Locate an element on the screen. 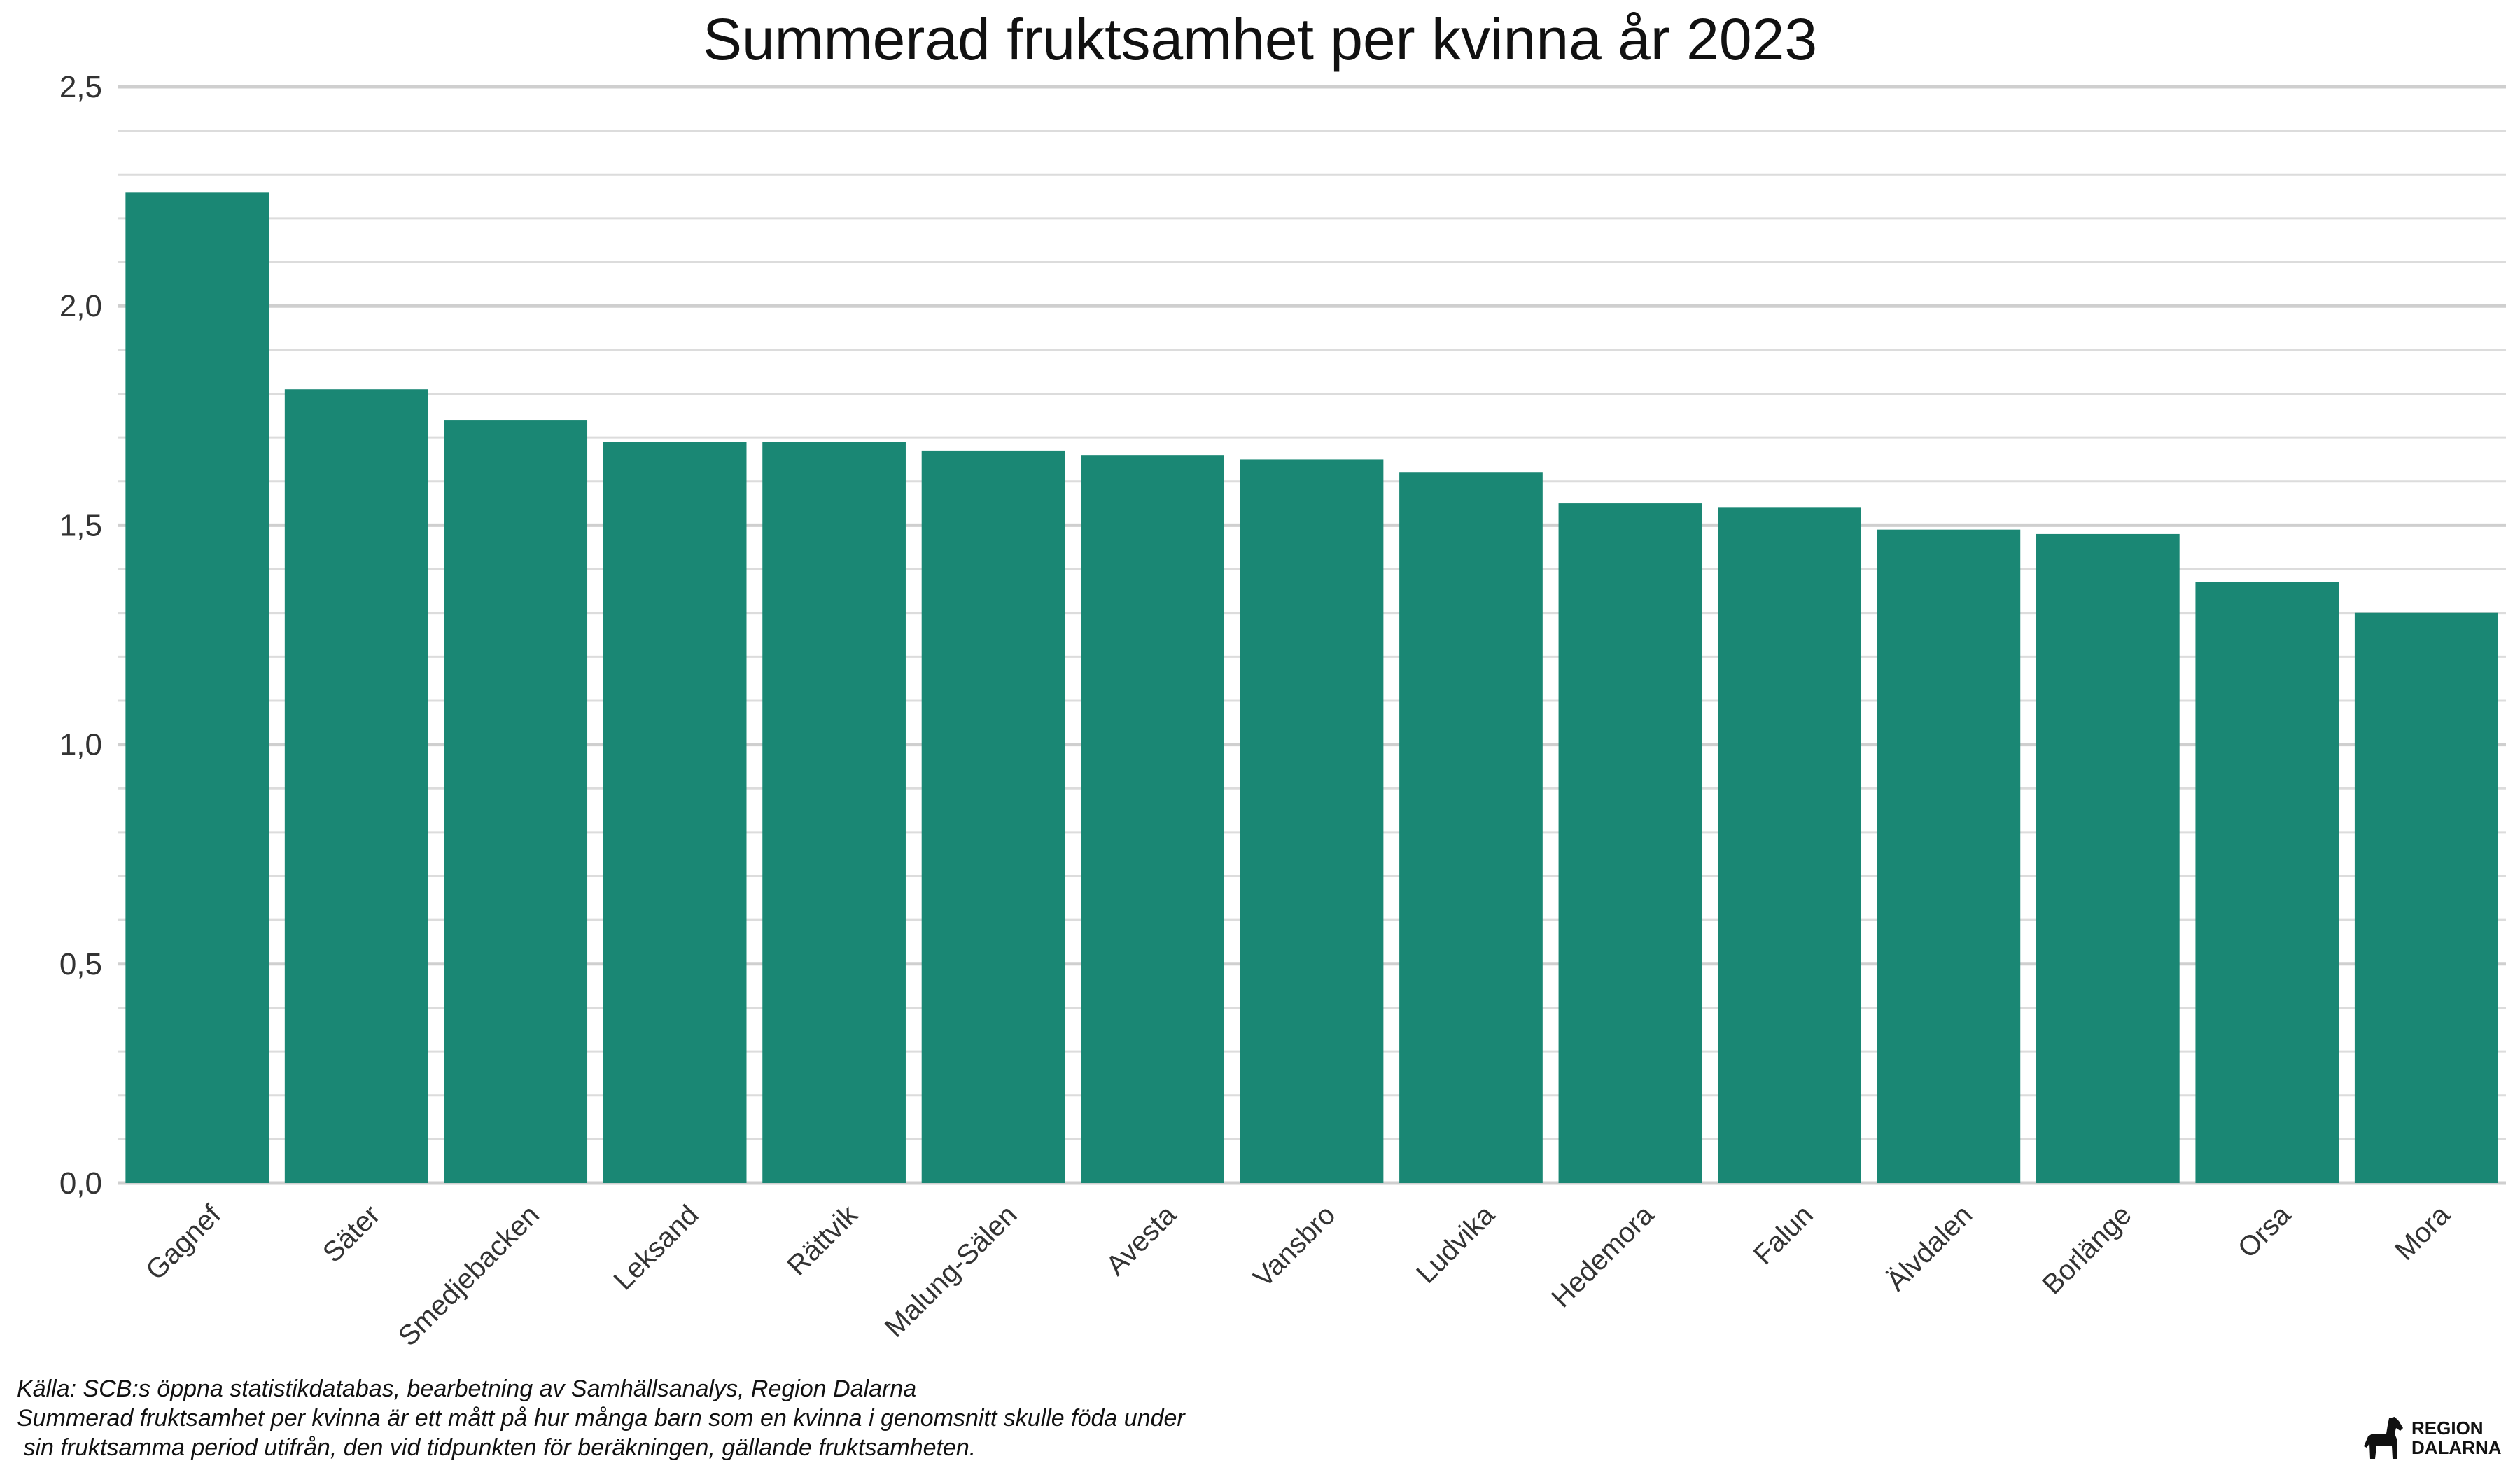 This screenshot has height=1470, width=2520. bar-säter is located at coordinates (356, 786).